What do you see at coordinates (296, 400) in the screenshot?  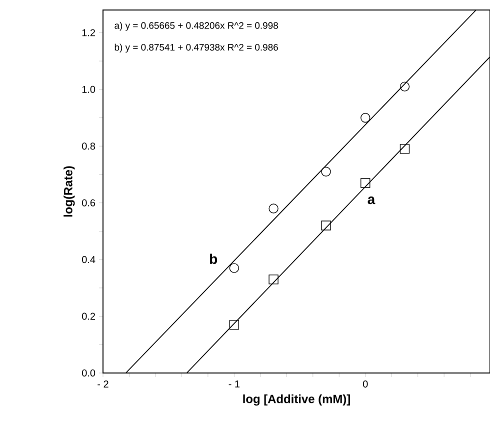 I see `x-axis-title: log [Additive (mM)]` at bounding box center [296, 400].